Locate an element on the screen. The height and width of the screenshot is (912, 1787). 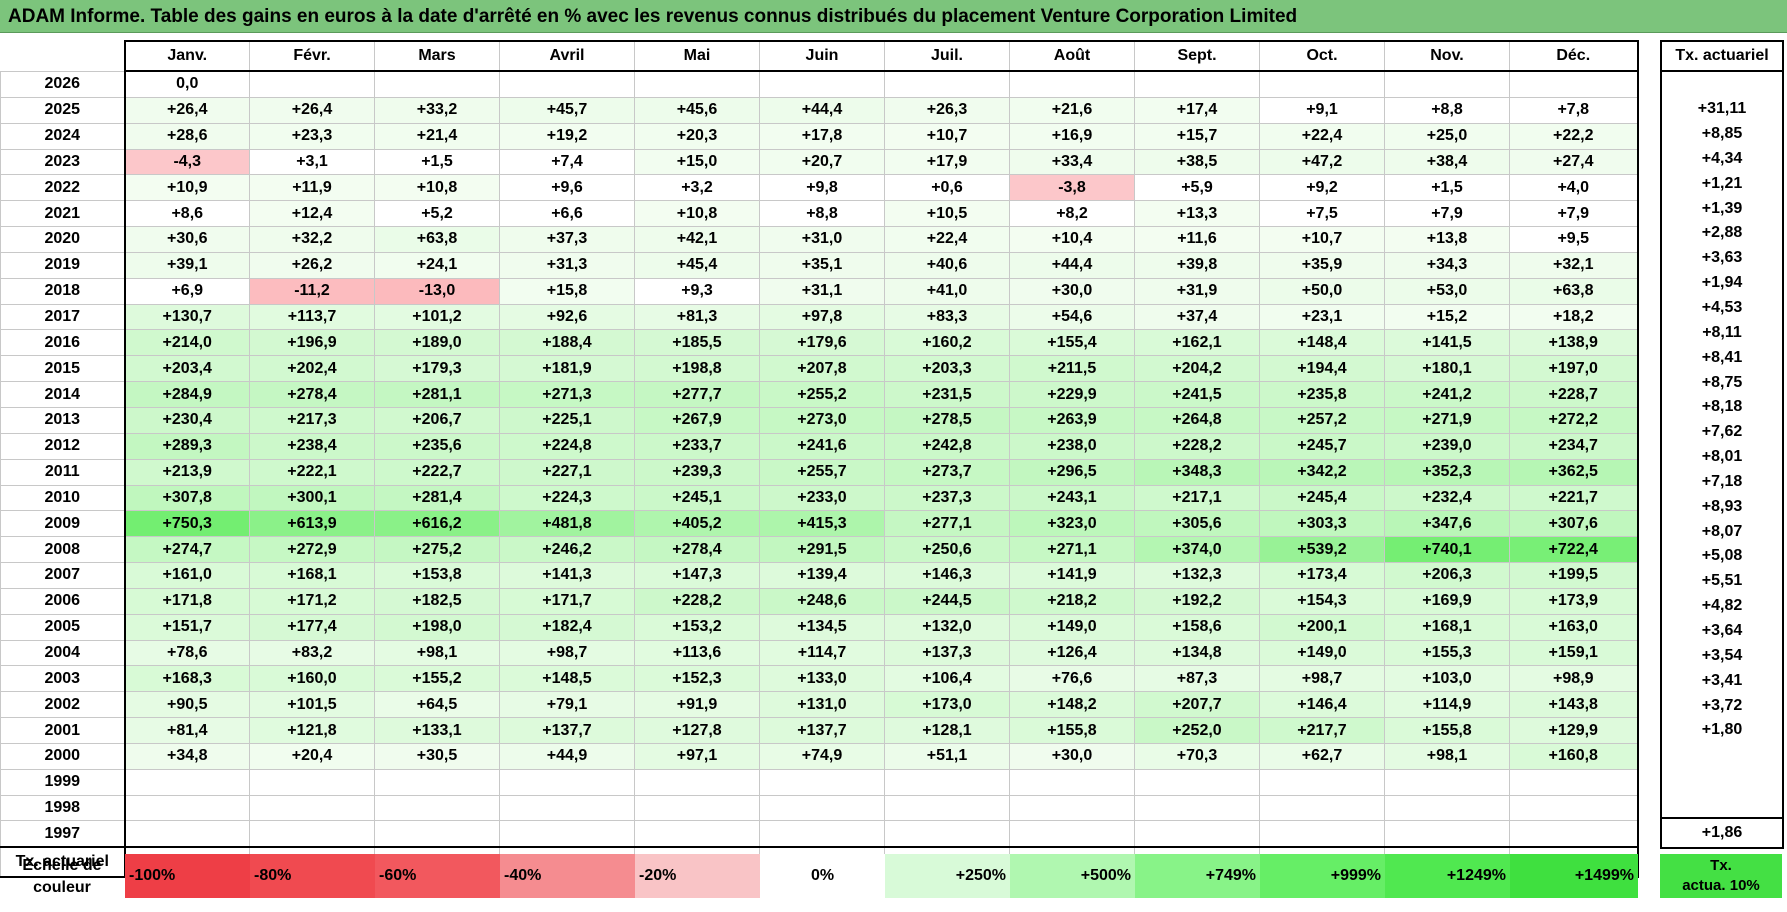
gain-cell: +47,2 is located at coordinates (1322, 162).